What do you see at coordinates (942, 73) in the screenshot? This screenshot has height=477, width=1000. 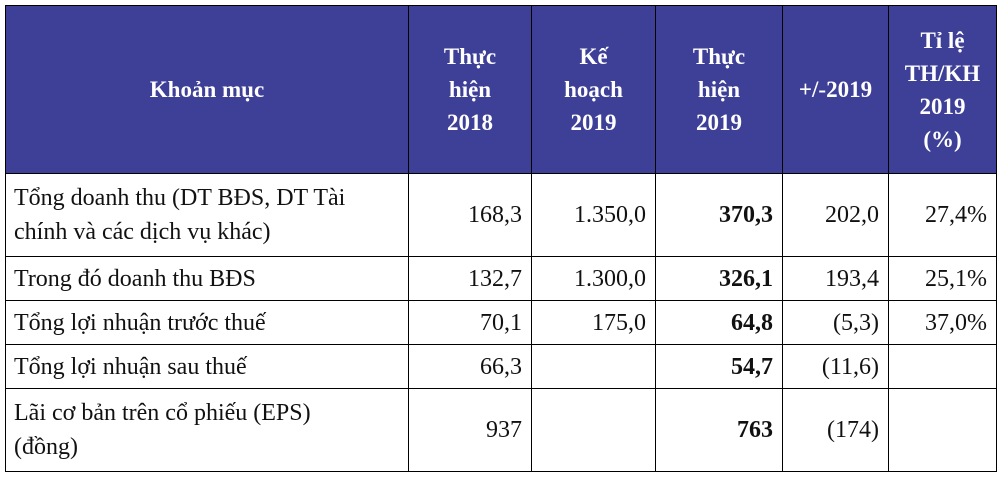 I see `header-text: TH/KH` at bounding box center [942, 73].